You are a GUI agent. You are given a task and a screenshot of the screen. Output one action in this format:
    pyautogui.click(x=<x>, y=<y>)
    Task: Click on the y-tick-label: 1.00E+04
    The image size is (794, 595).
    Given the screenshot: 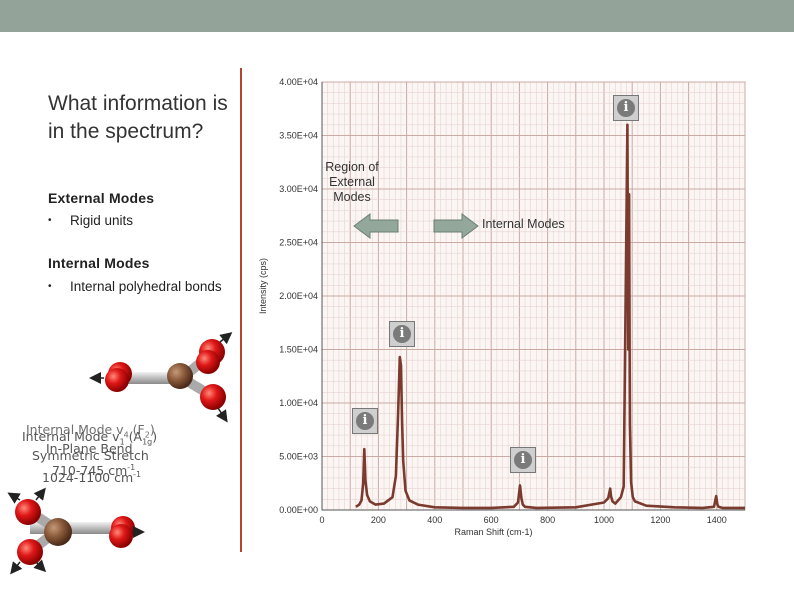 What is the action you would take?
    pyautogui.click(x=298, y=403)
    